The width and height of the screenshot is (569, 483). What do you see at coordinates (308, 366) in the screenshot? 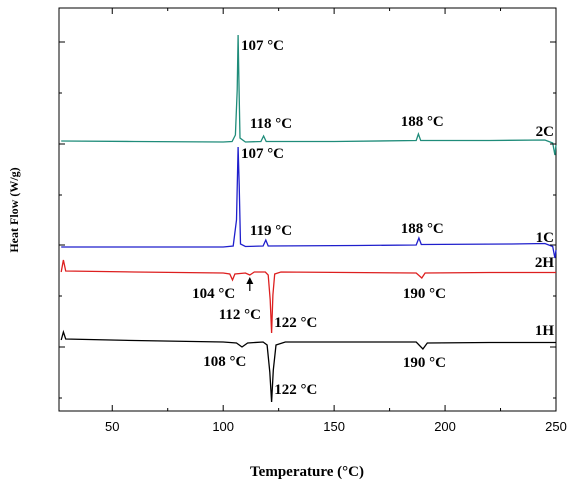
I see `series-line-1h` at bounding box center [308, 366].